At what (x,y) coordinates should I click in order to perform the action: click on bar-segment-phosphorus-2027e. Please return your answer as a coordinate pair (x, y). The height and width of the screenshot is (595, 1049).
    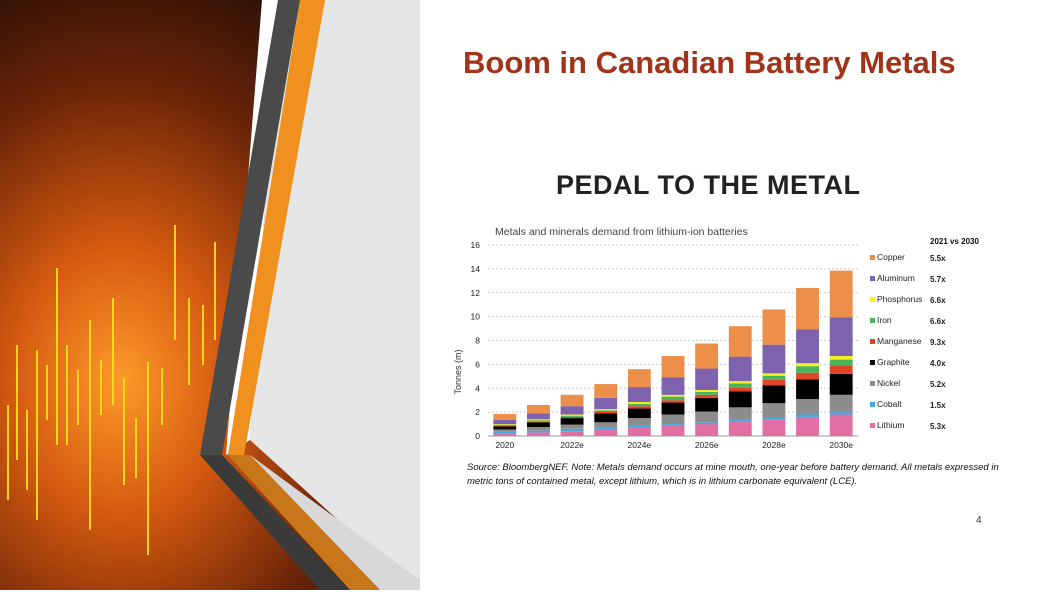
    Looking at the image, I should click on (740, 382).